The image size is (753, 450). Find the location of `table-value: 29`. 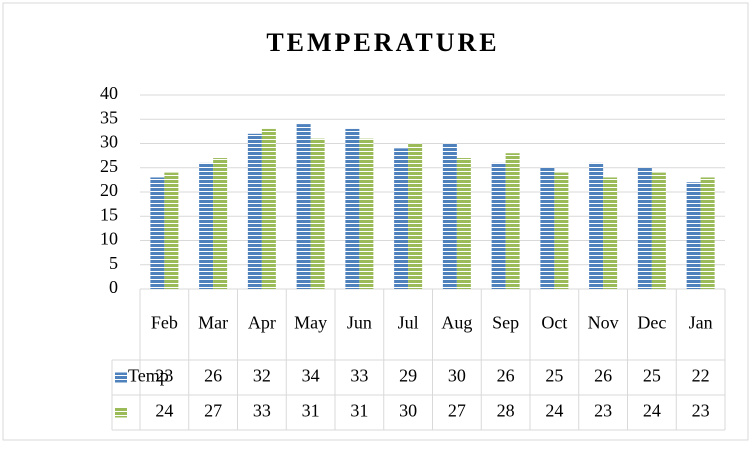

table-value: 29 is located at coordinates (408, 376).